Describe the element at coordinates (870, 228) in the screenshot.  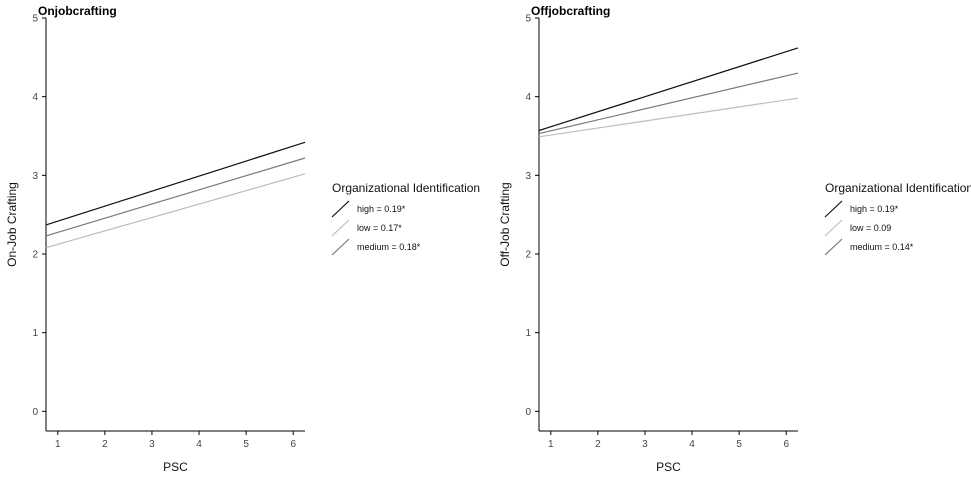
I see `legend-label: low = 0.09` at that location.